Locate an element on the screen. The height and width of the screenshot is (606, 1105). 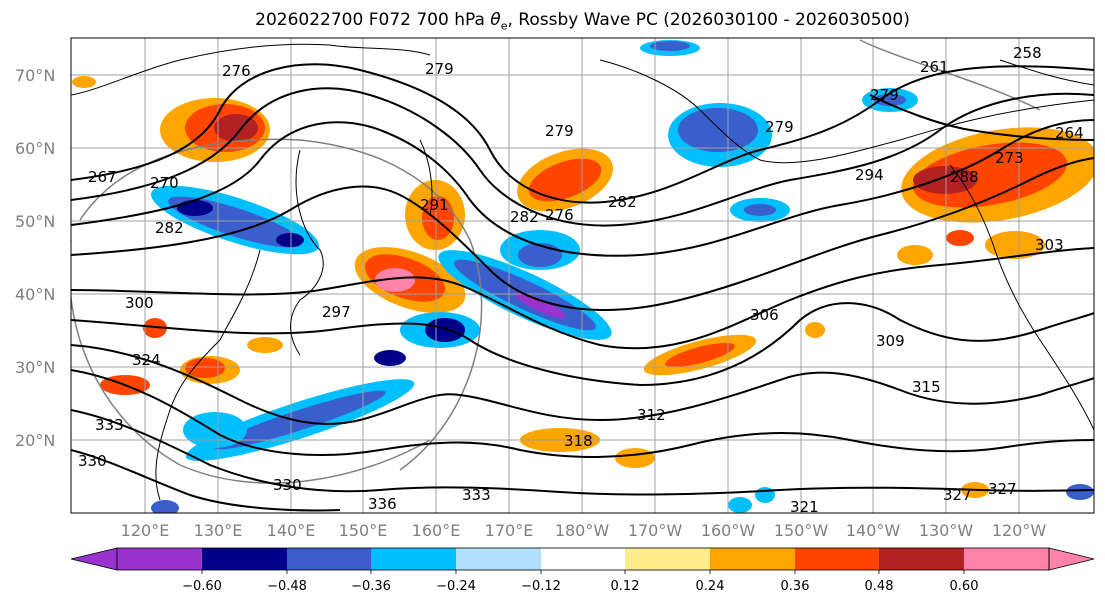
contour-label: 318 is located at coordinates (578, 441).